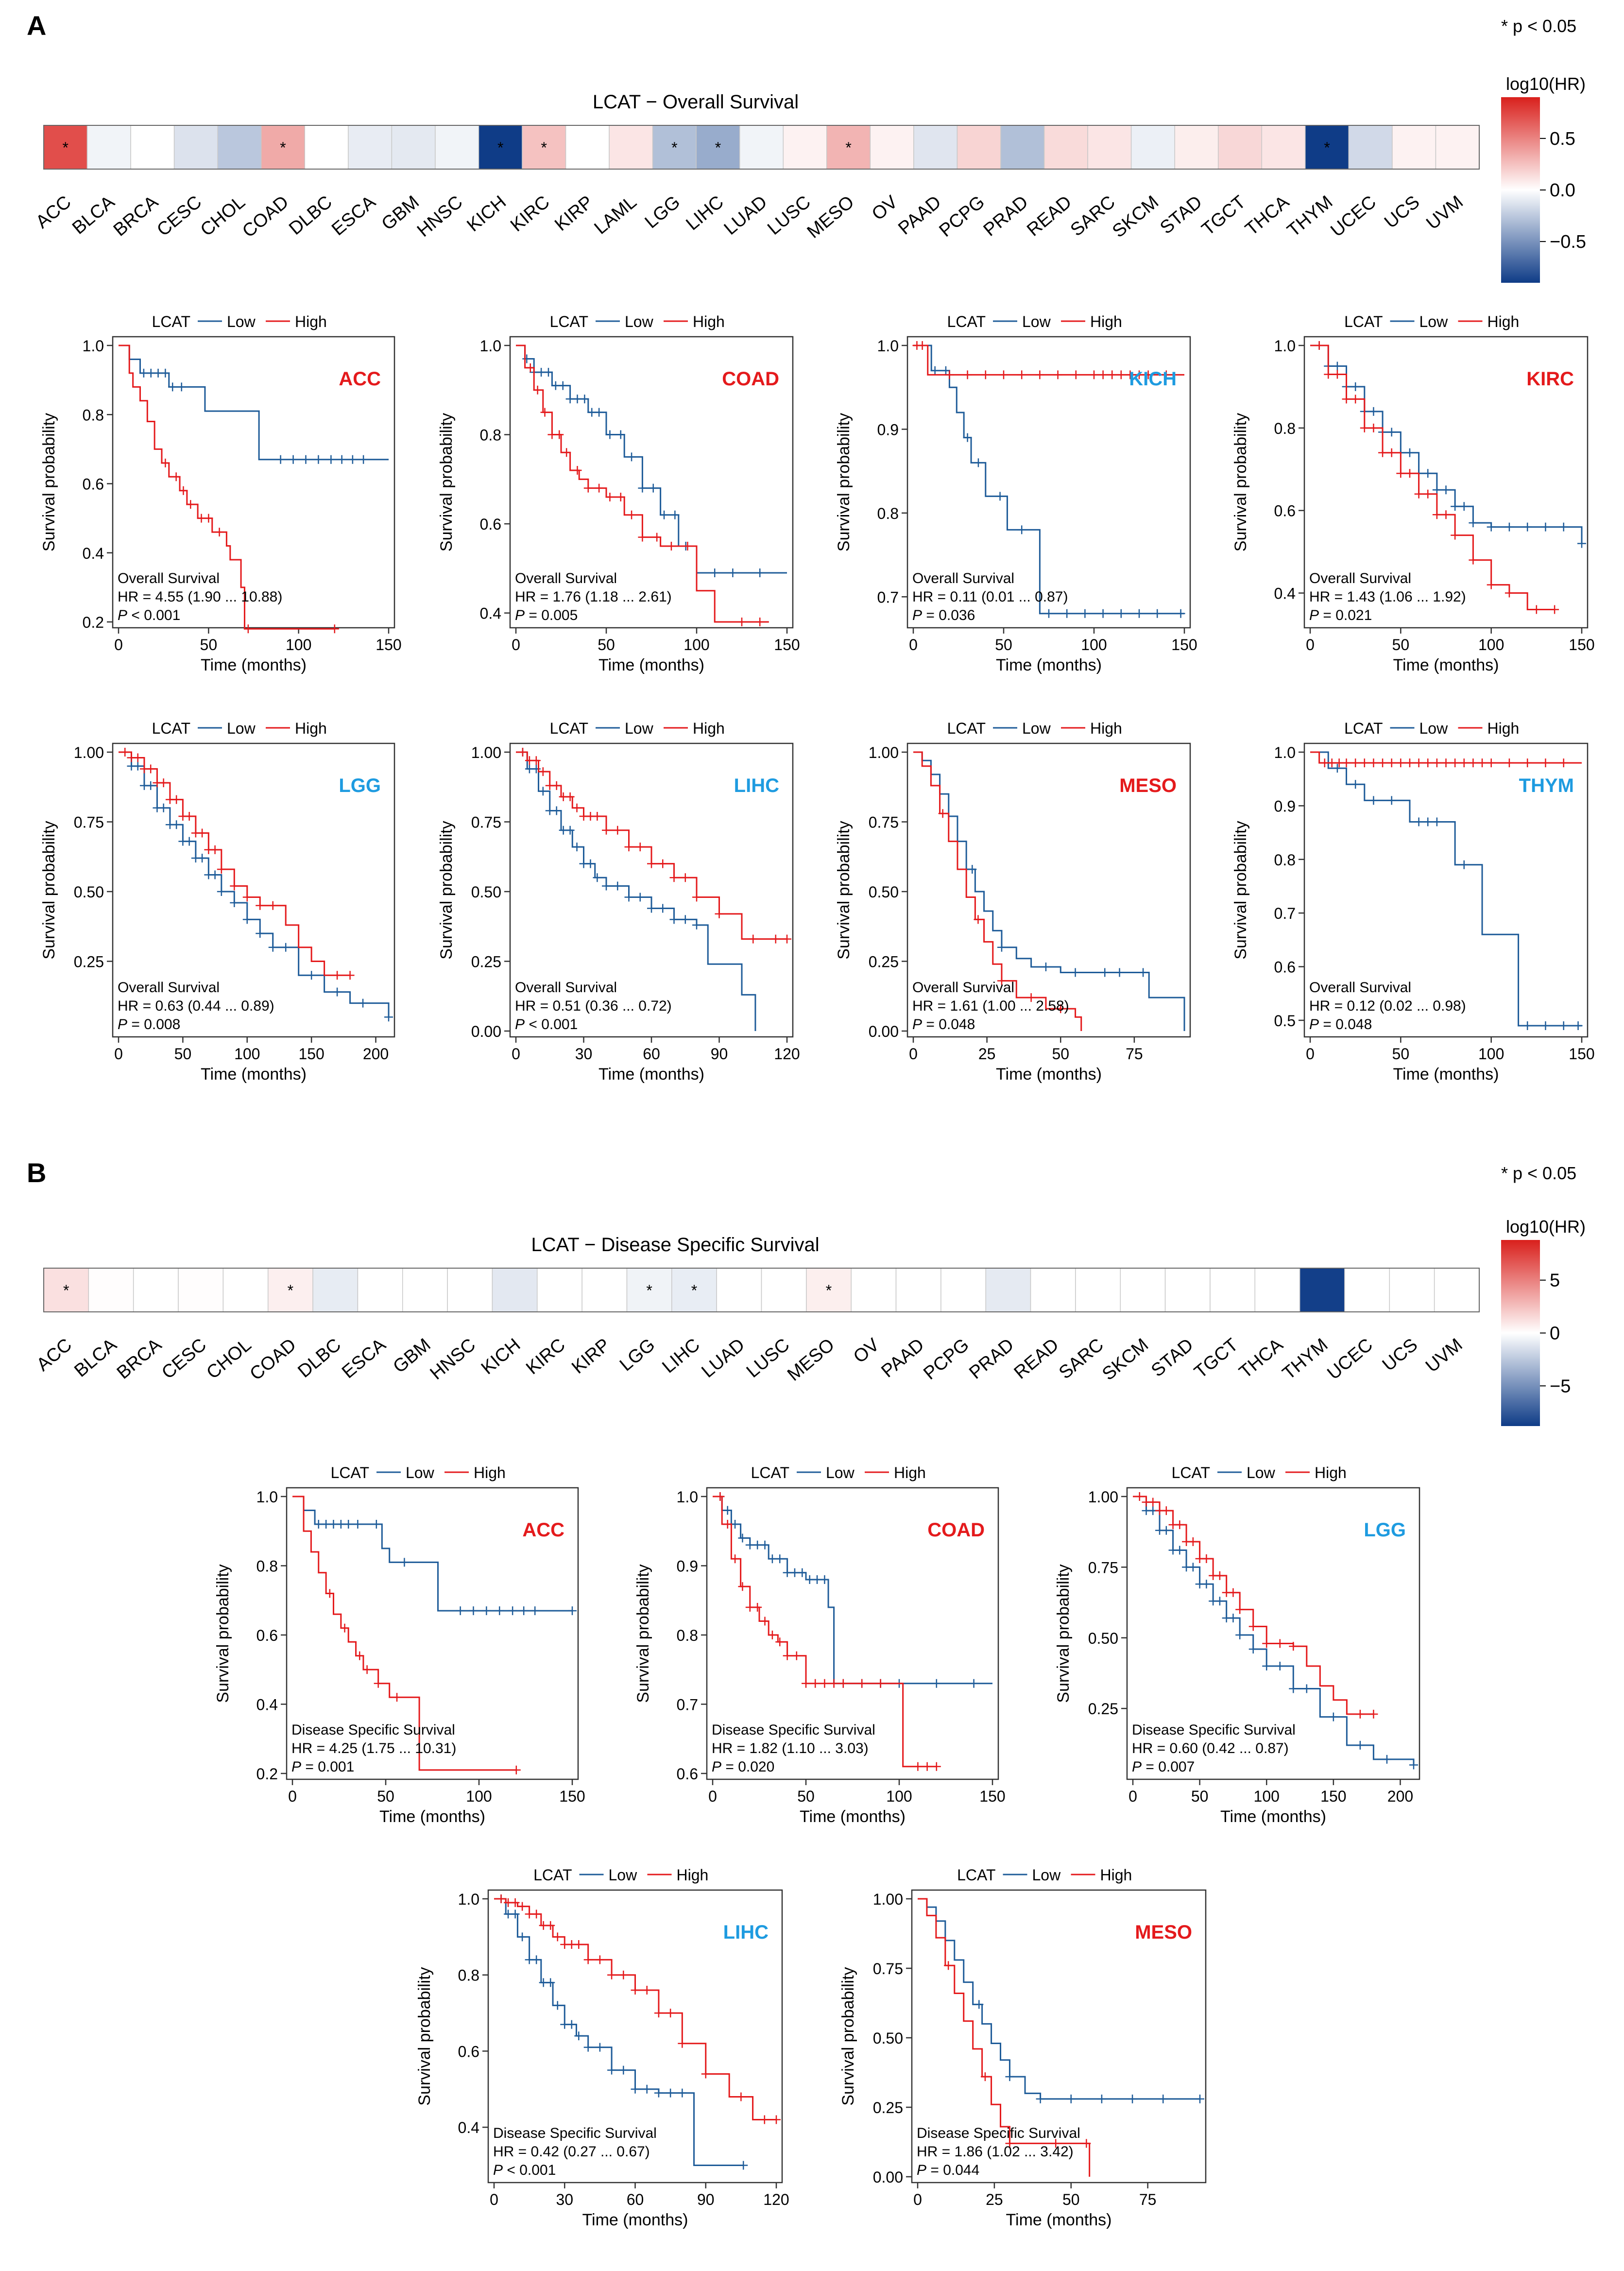 This screenshot has width=1624, height=2271. I want to click on x-tick-label: 75, so click(1148, 2199).